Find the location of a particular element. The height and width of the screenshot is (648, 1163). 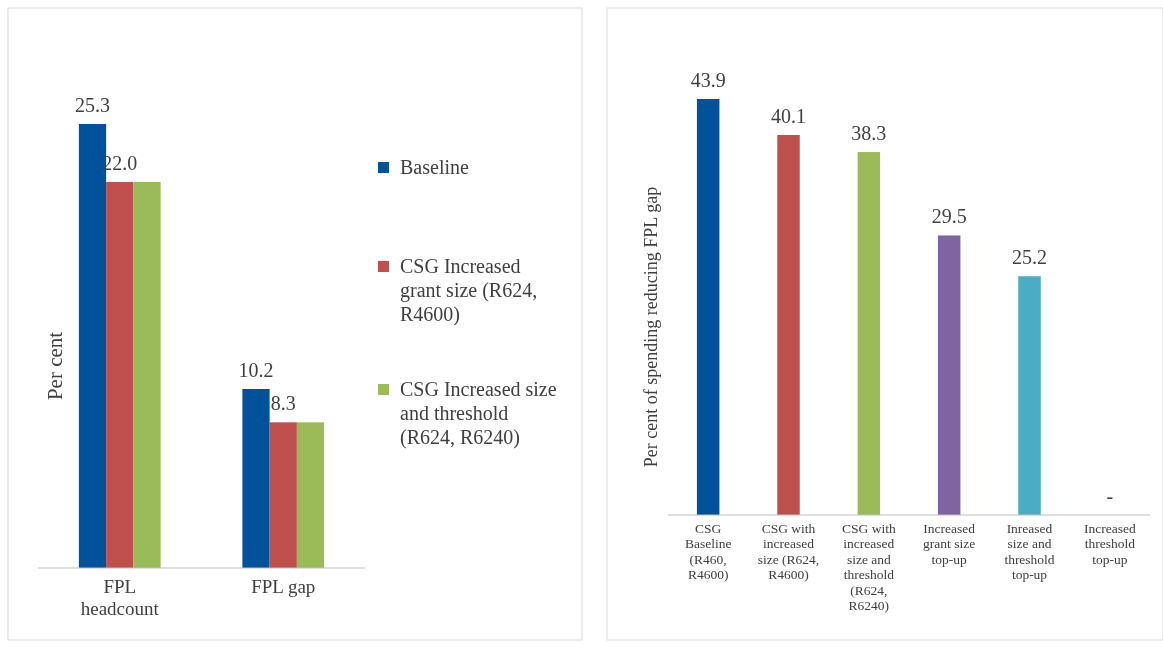

legend-label: Baseline is located at coordinates (434, 167).